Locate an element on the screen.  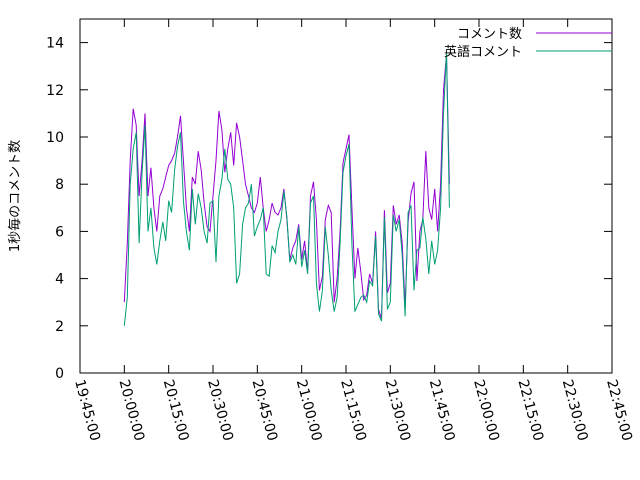
x-tick-label: 21:45:00 is located at coordinates (442, 410).